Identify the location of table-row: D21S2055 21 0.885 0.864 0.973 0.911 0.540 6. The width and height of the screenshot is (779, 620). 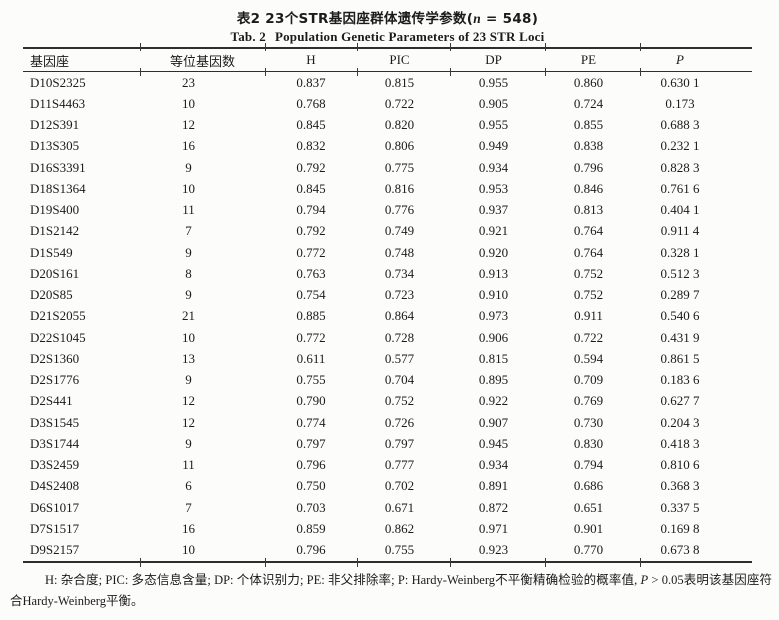
(387, 316).